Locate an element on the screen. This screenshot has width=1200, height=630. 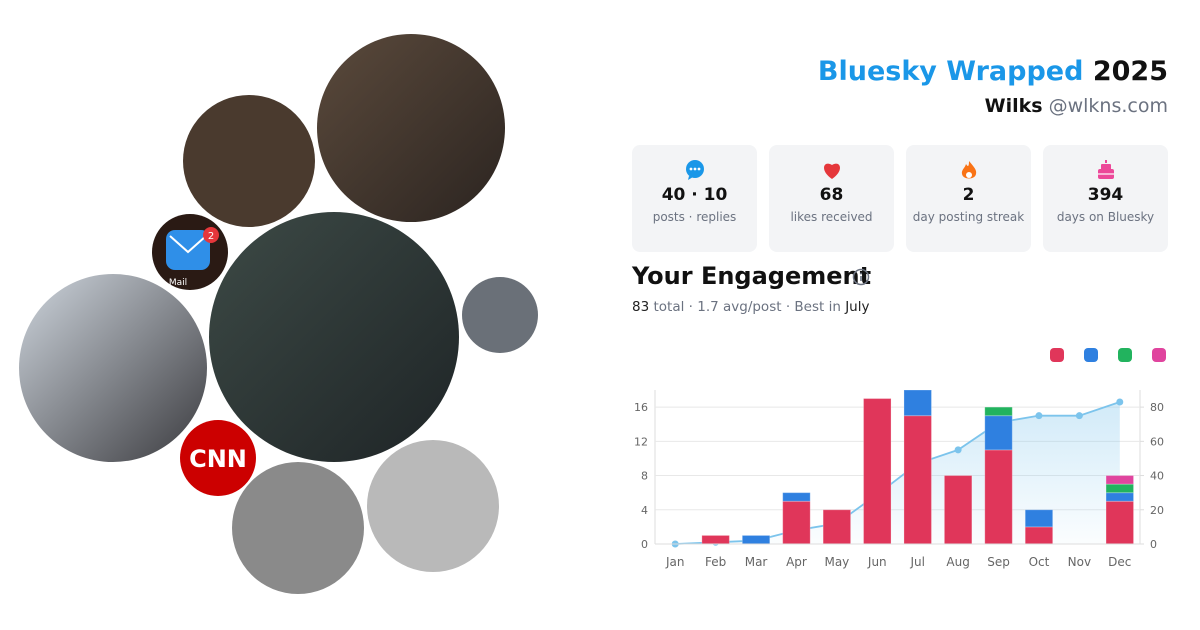
y2-tick-label: 0 is located at coordinates (1153, 544).